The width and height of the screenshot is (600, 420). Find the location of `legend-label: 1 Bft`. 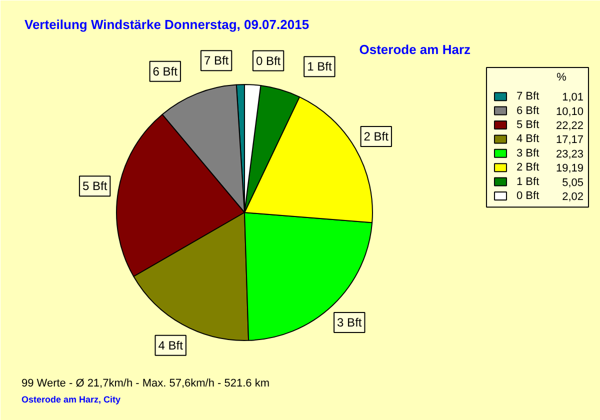

legend-label: 1 Bft is located at coordinates (528, 182).